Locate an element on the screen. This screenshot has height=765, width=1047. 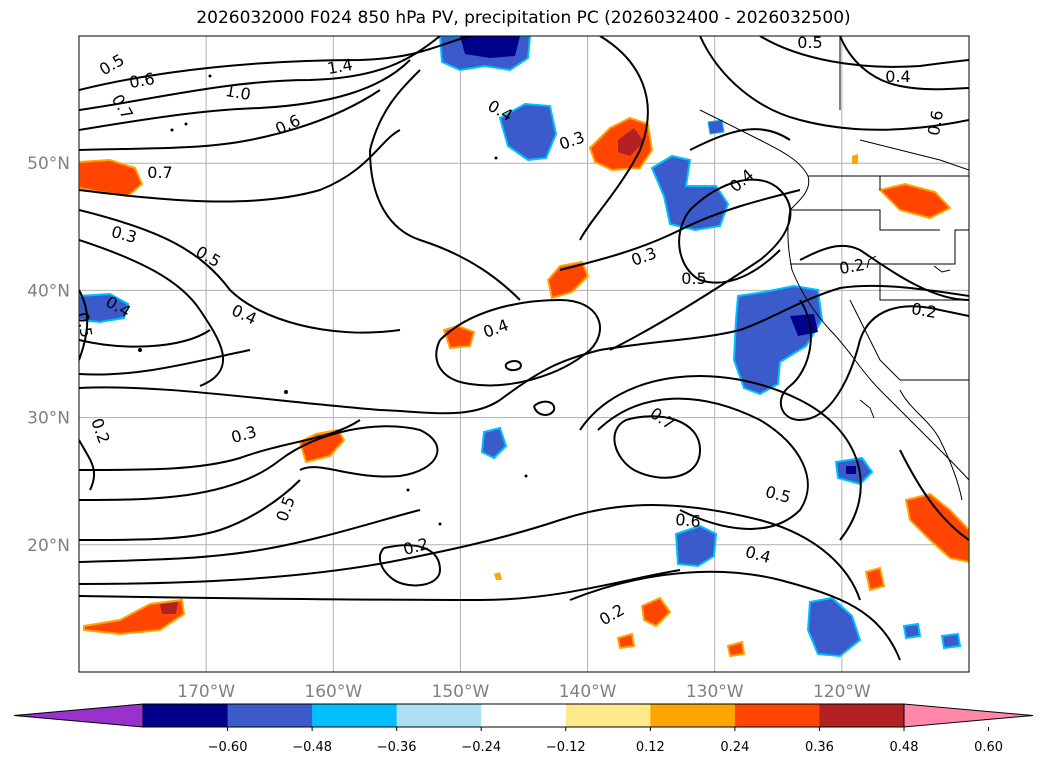
lat-tick-label: 30°N is located at coordinates (48, 419).